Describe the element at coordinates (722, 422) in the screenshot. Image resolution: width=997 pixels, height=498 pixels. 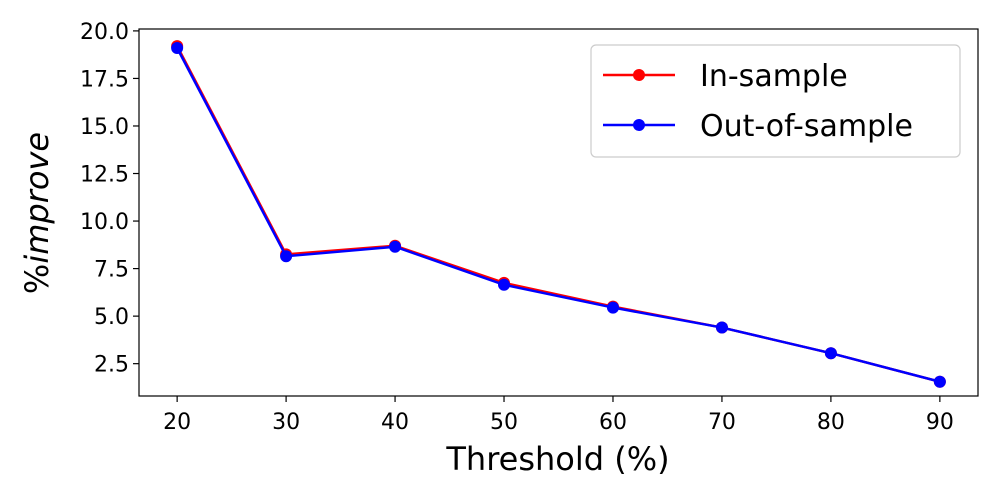
I see `x-tick-label: 70` at that location.